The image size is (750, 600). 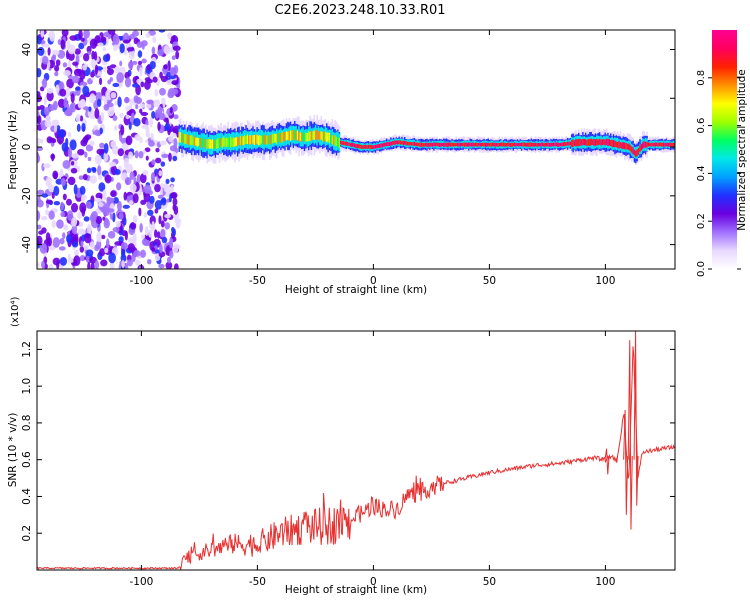 What do you see at coordinates (605, 582) in the screenshot?
I see `x-tick-label: 100` at bounding box center [605, 582].